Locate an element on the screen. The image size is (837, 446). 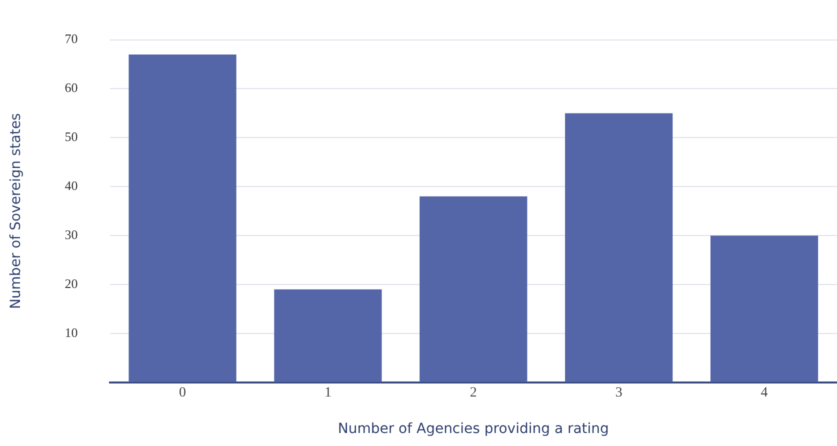
x-tick-label: 3 is located at coordinates (618, 392).